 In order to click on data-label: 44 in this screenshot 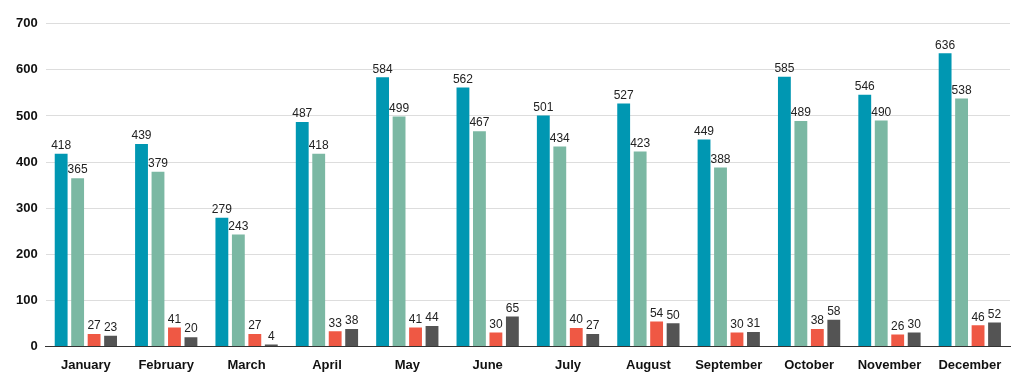, I will do `click(432, 317)`.